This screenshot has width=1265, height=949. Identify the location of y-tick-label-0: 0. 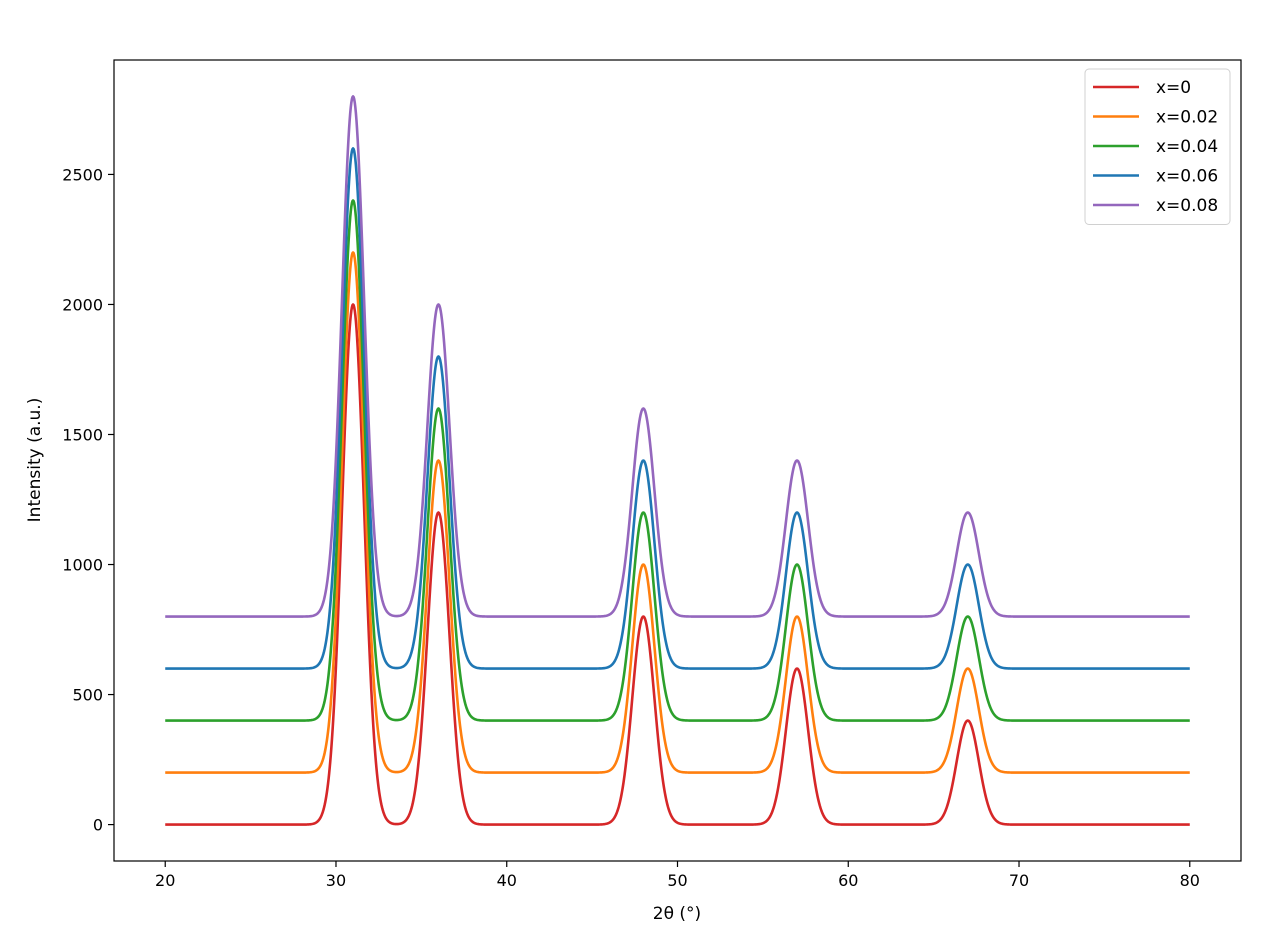
(98, 825).